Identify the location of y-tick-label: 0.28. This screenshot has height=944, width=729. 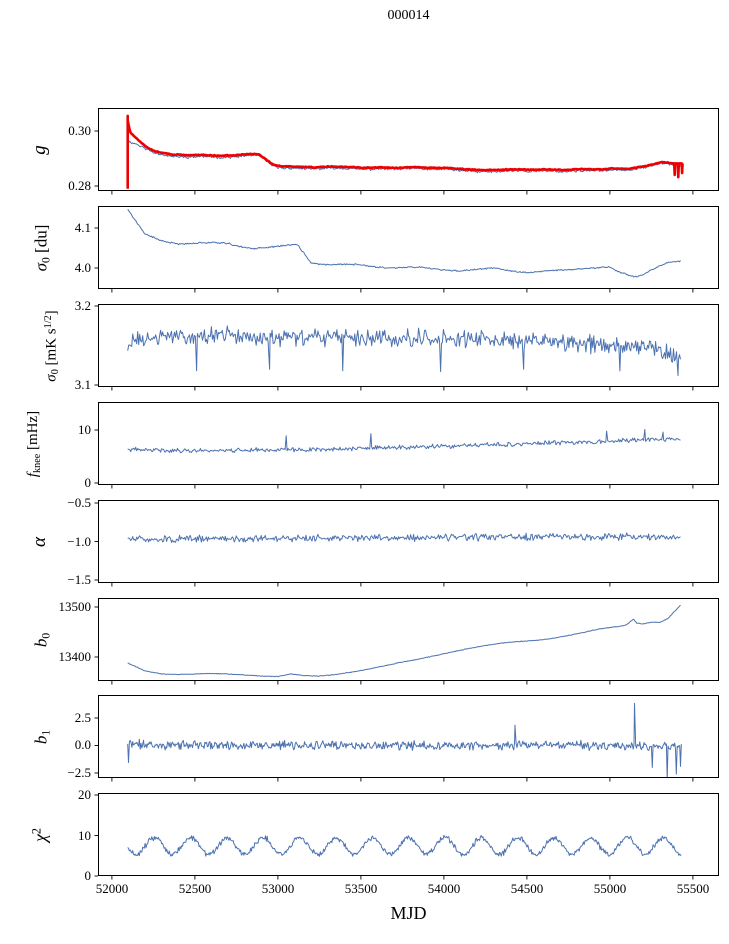
(79, 185).